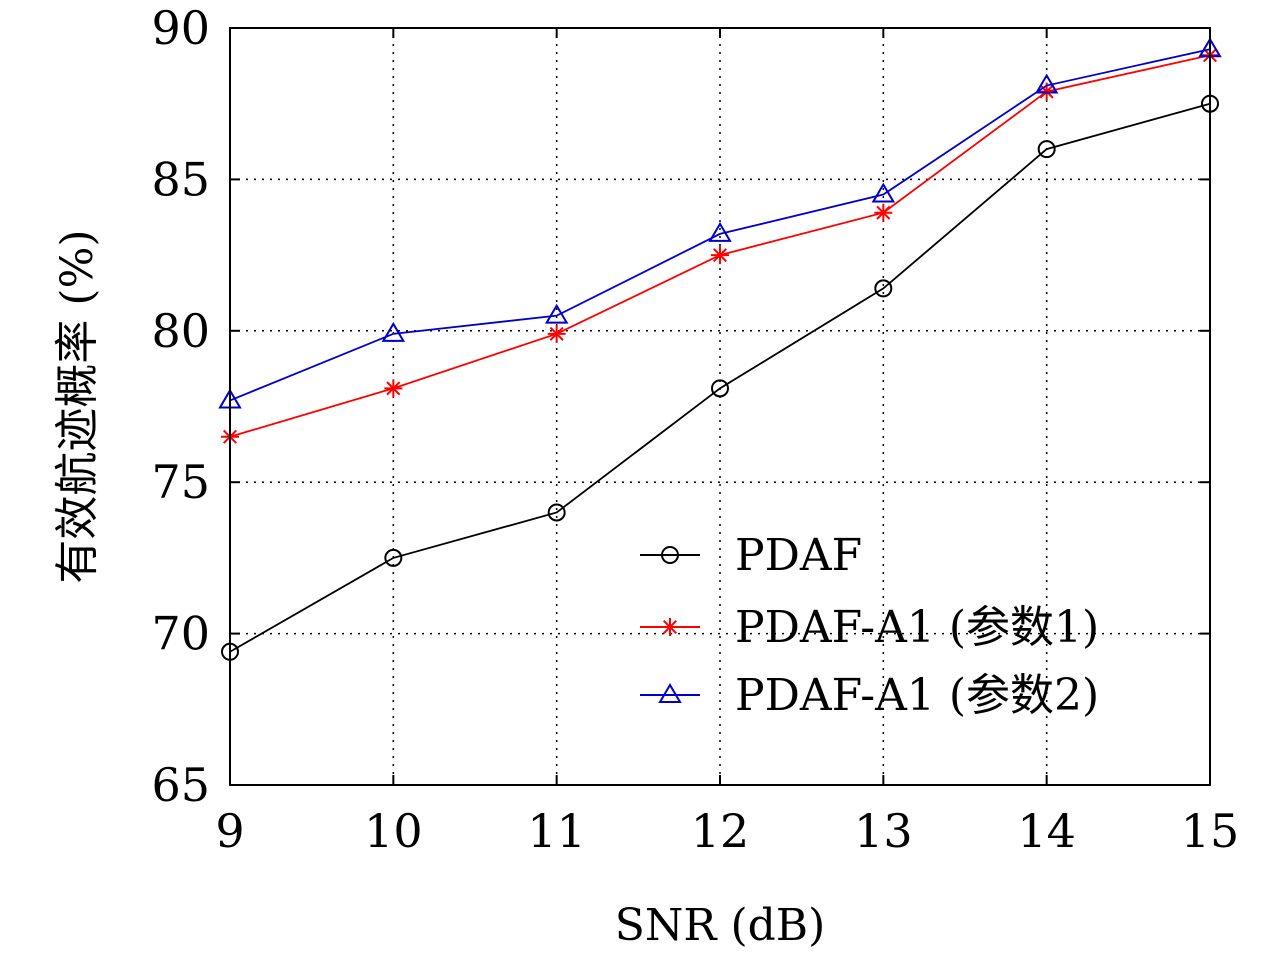 The image size is (1280, 953). I want to click on x-axis-label: SNR (dB), so click(720, 925).